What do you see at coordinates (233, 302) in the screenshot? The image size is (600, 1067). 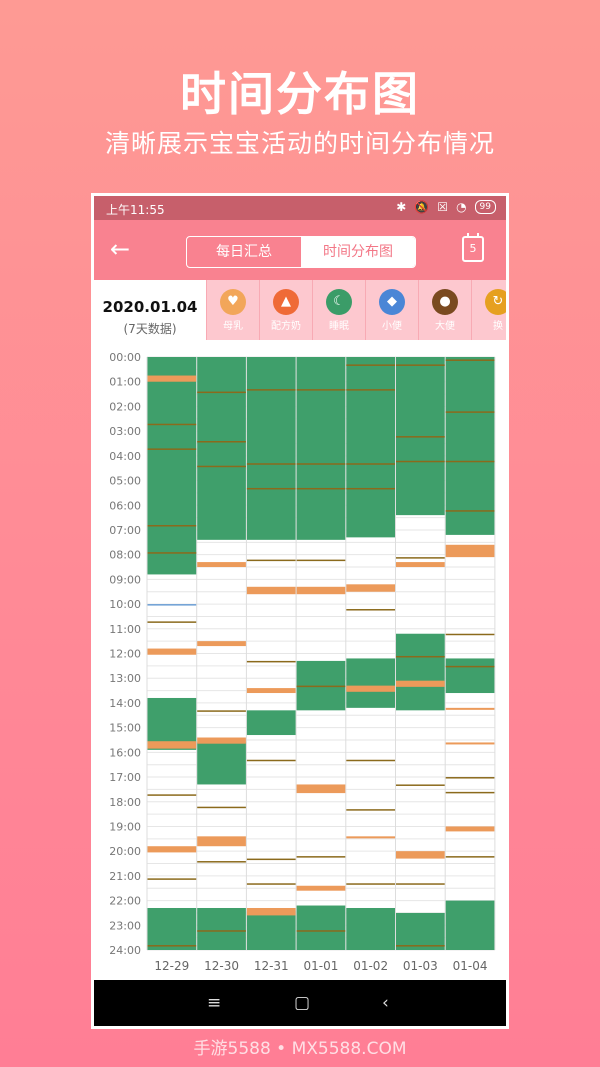 I see `breast-icon: ♥` at bounding box center [233, 302].